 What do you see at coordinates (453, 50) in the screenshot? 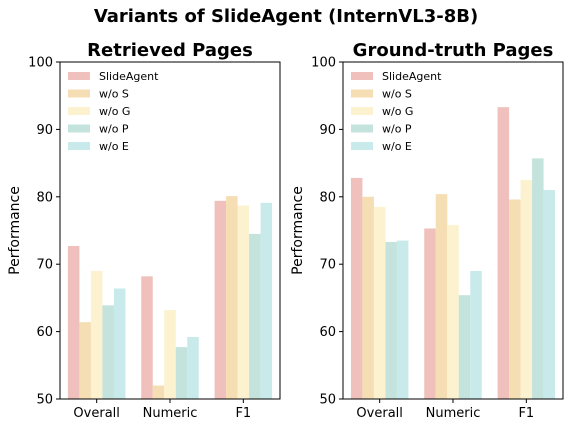
I see `panel-title: Ground-truth Pages` at bounding box center [453, 50].